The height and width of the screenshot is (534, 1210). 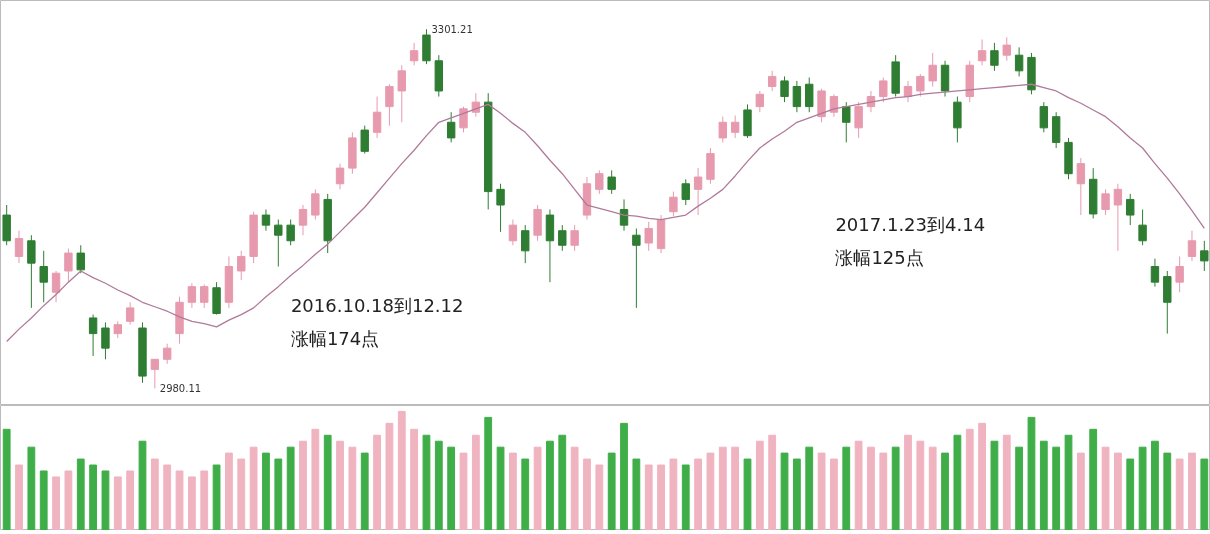 What do you see at coordinates (180, 389) in the screenshot?
I see `annotation: 2980.11` at bounding box center [180, 389].